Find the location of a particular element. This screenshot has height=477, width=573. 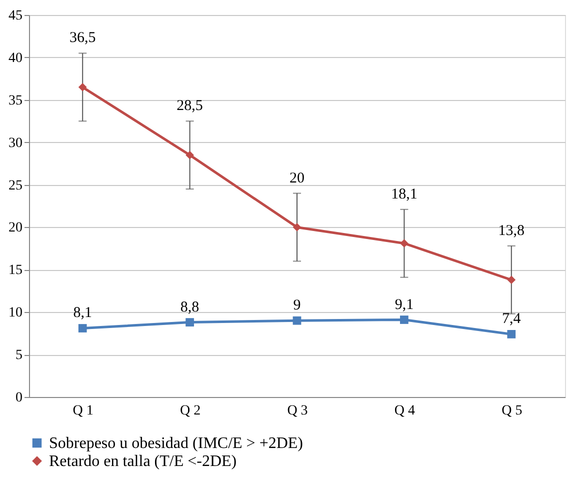

data-label: 18,1 is located at coordinates (404, 194).